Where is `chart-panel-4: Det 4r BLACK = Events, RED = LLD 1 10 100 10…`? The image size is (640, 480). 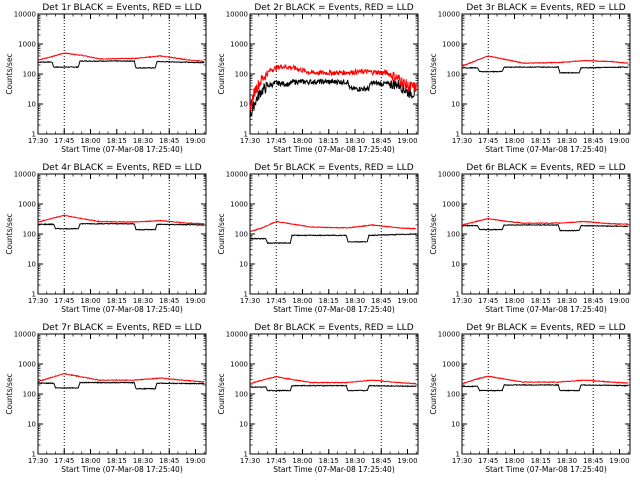 chart-panel-4: Det 4r BLACK = Events, RED = LLD 1 10 100 10… is located at coordinates (106, 238).